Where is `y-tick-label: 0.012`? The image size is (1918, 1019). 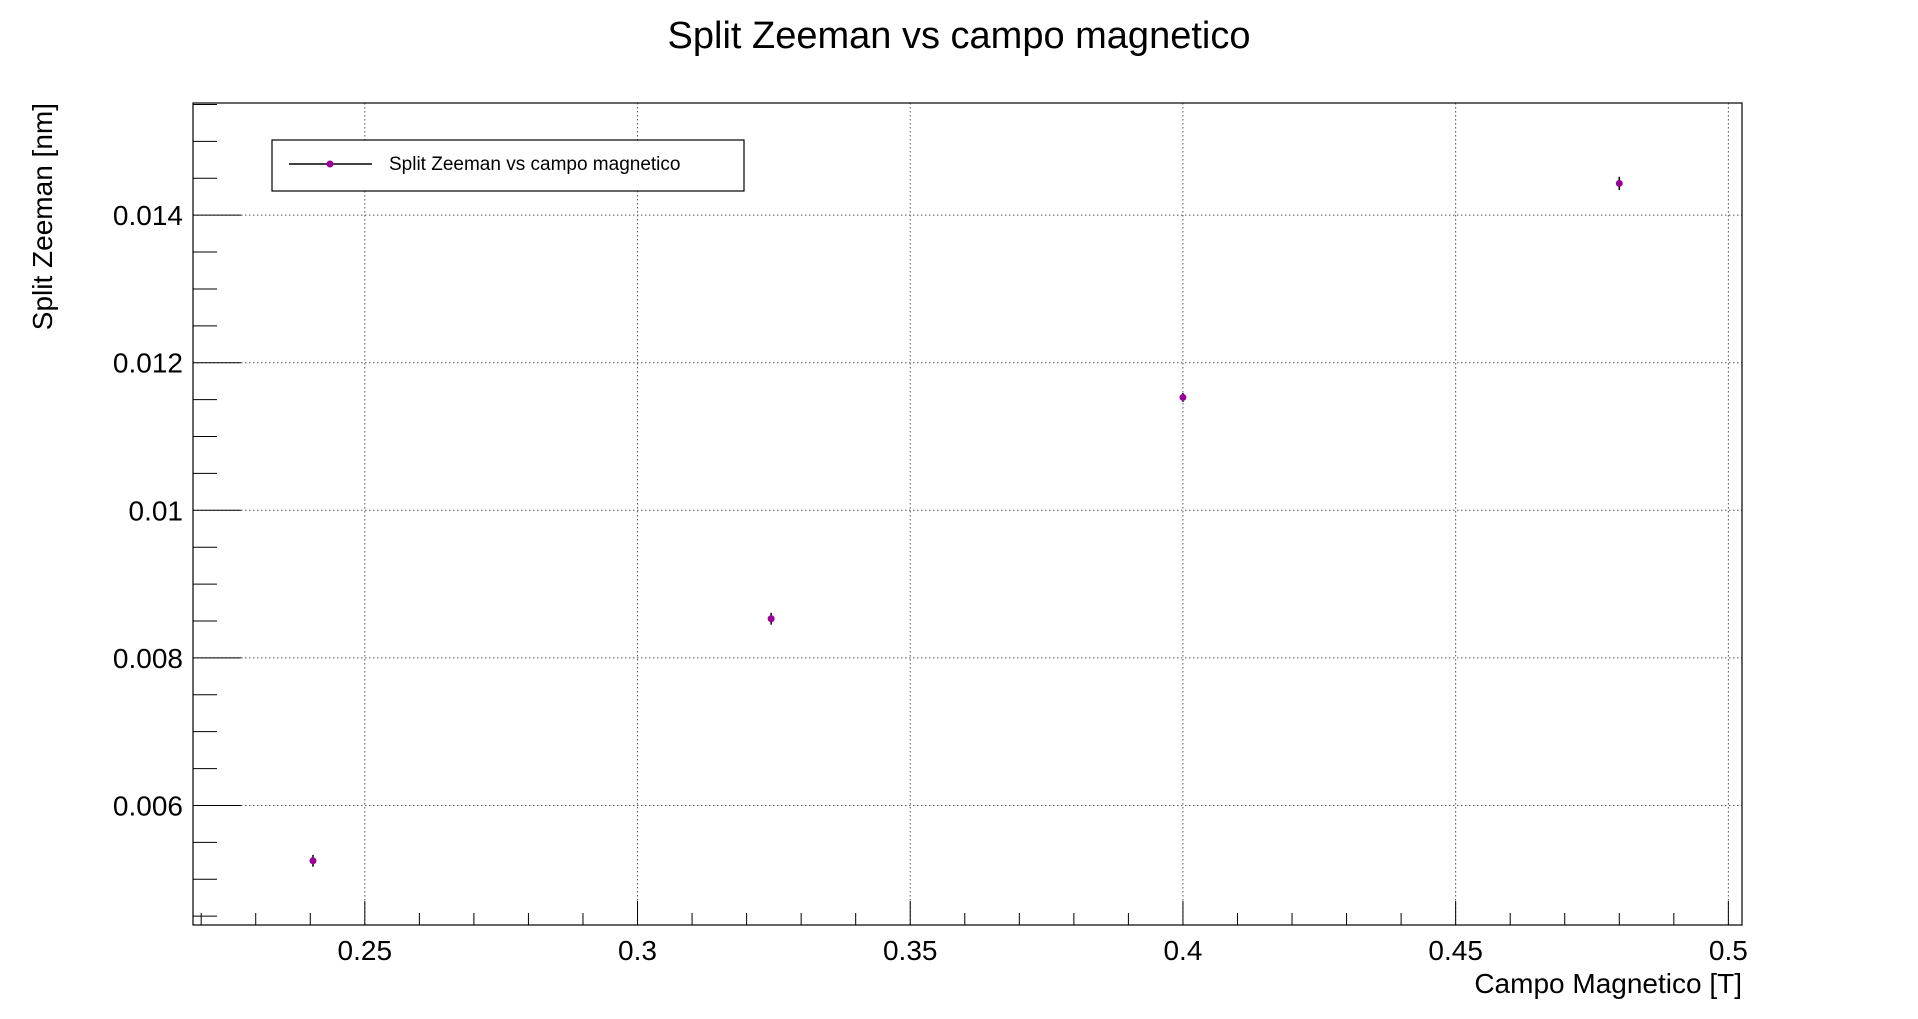 y-tick-label: 0.012 is located at coordinates (148, 363).